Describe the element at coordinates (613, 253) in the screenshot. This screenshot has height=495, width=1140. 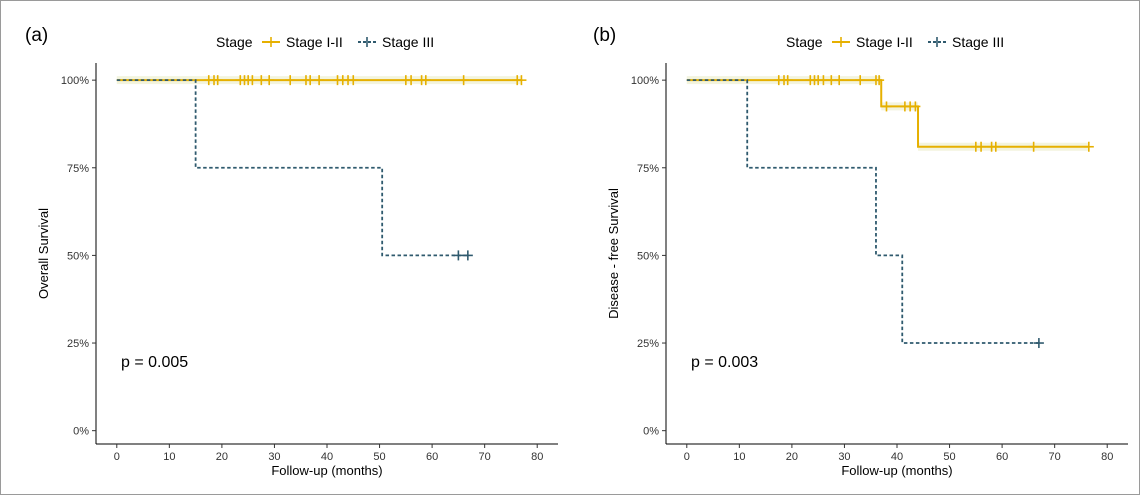
I see `y-axis-title: Disease - free Survival` at that location.